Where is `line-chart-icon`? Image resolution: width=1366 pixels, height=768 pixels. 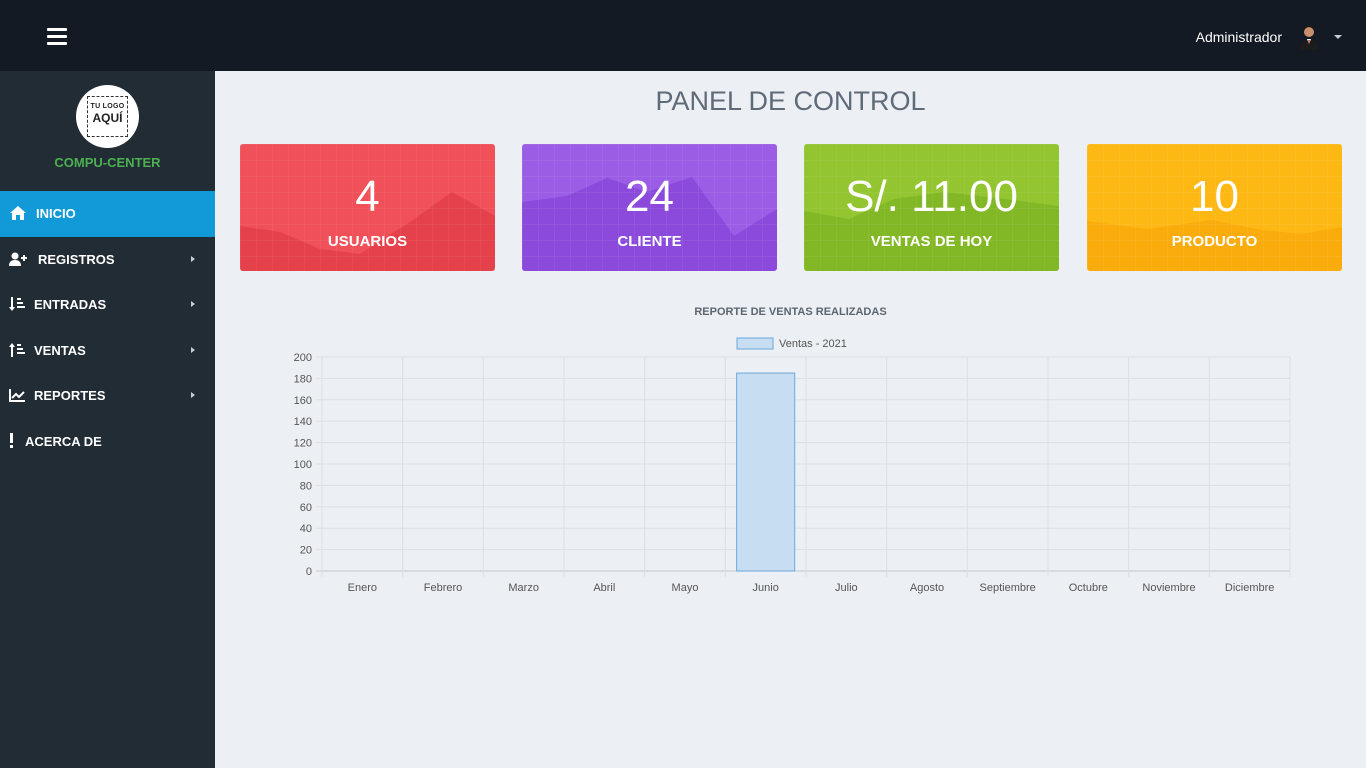
line-chart-icon is located at coordinates (17, 395).